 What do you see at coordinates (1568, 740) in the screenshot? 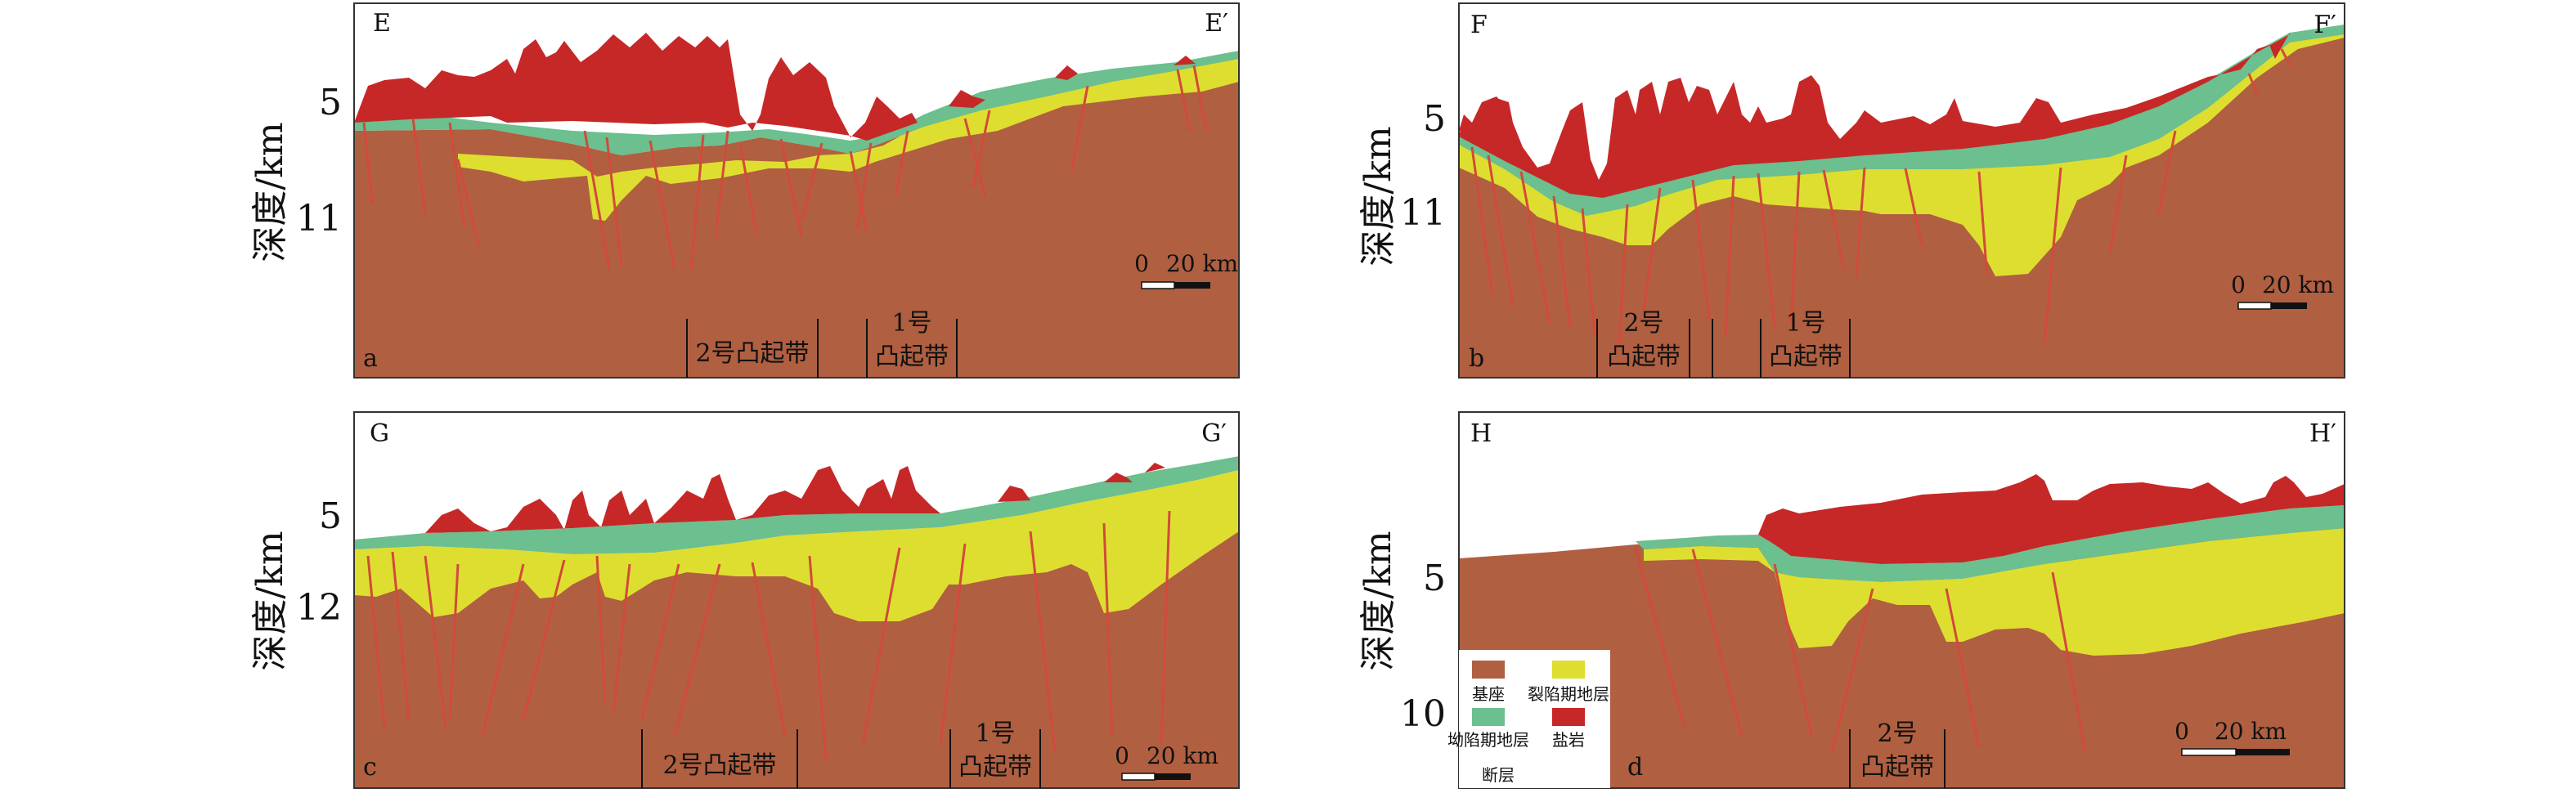
I see `legend-label-salt: 盐岩` at bounding box center [1568, 740].